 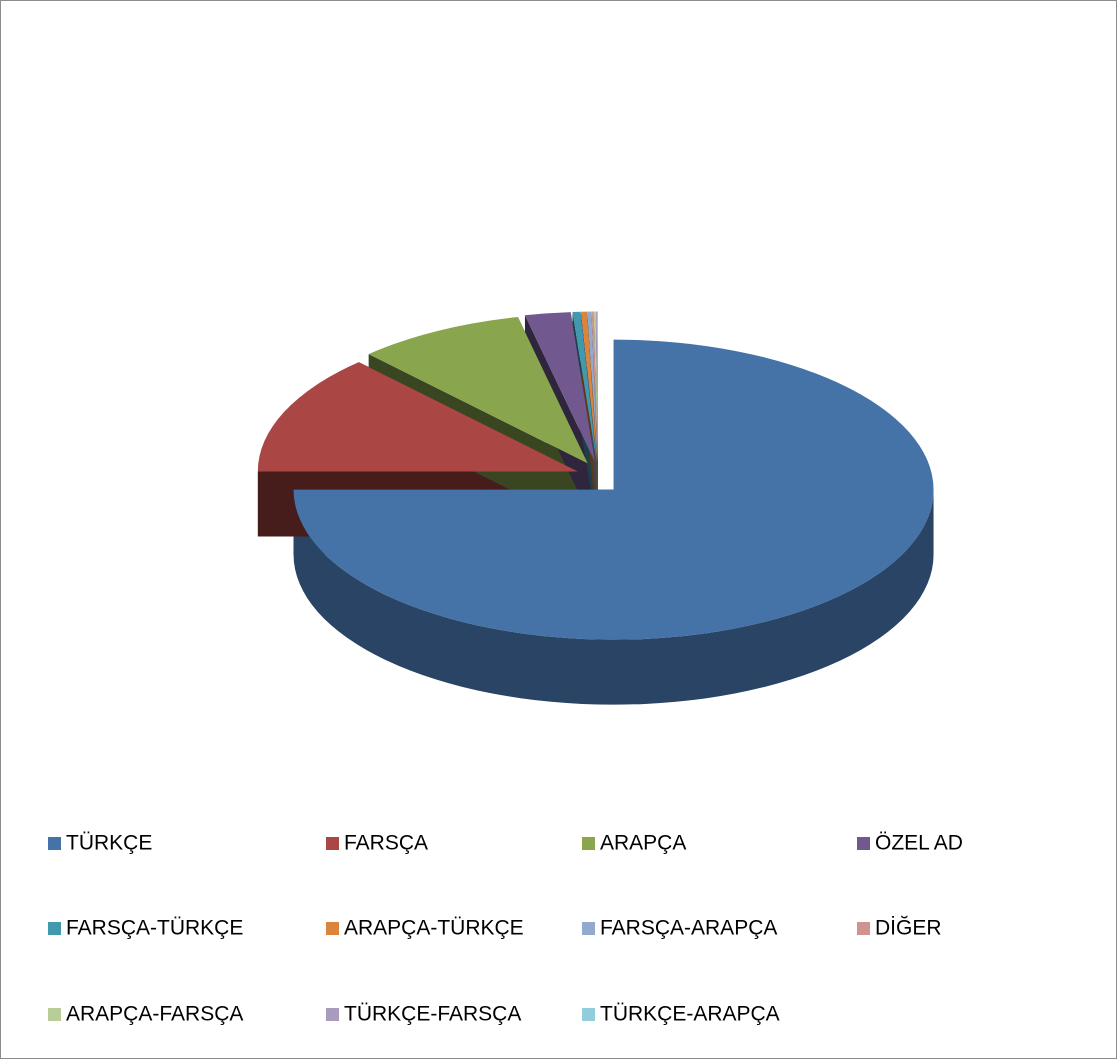 What do you see at coordinates (154, 928) in the screenshot?
I see `legend-label: FARSÇA-TÜRKÇE` at bounding box center [154, 928].